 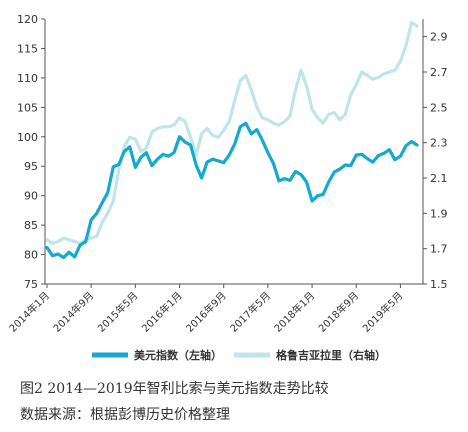 I want to click on x-tick-label: 2015年5月, so click(x=118, y=312).